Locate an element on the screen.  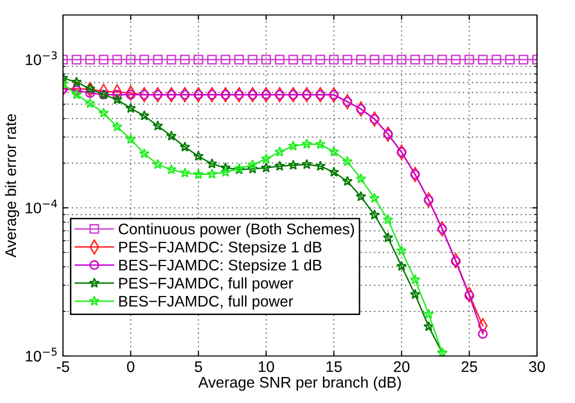
x-tick-label: -5 is located at coordinates (63, 366).